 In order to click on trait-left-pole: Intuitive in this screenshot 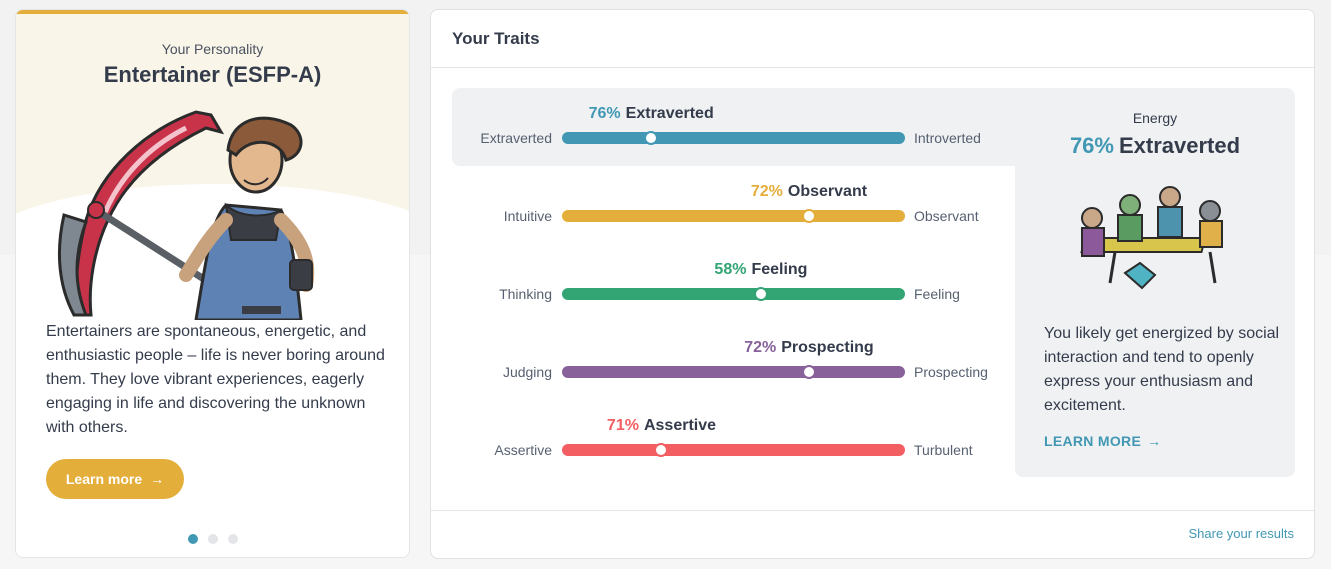, I will do `click(527, 216)`.